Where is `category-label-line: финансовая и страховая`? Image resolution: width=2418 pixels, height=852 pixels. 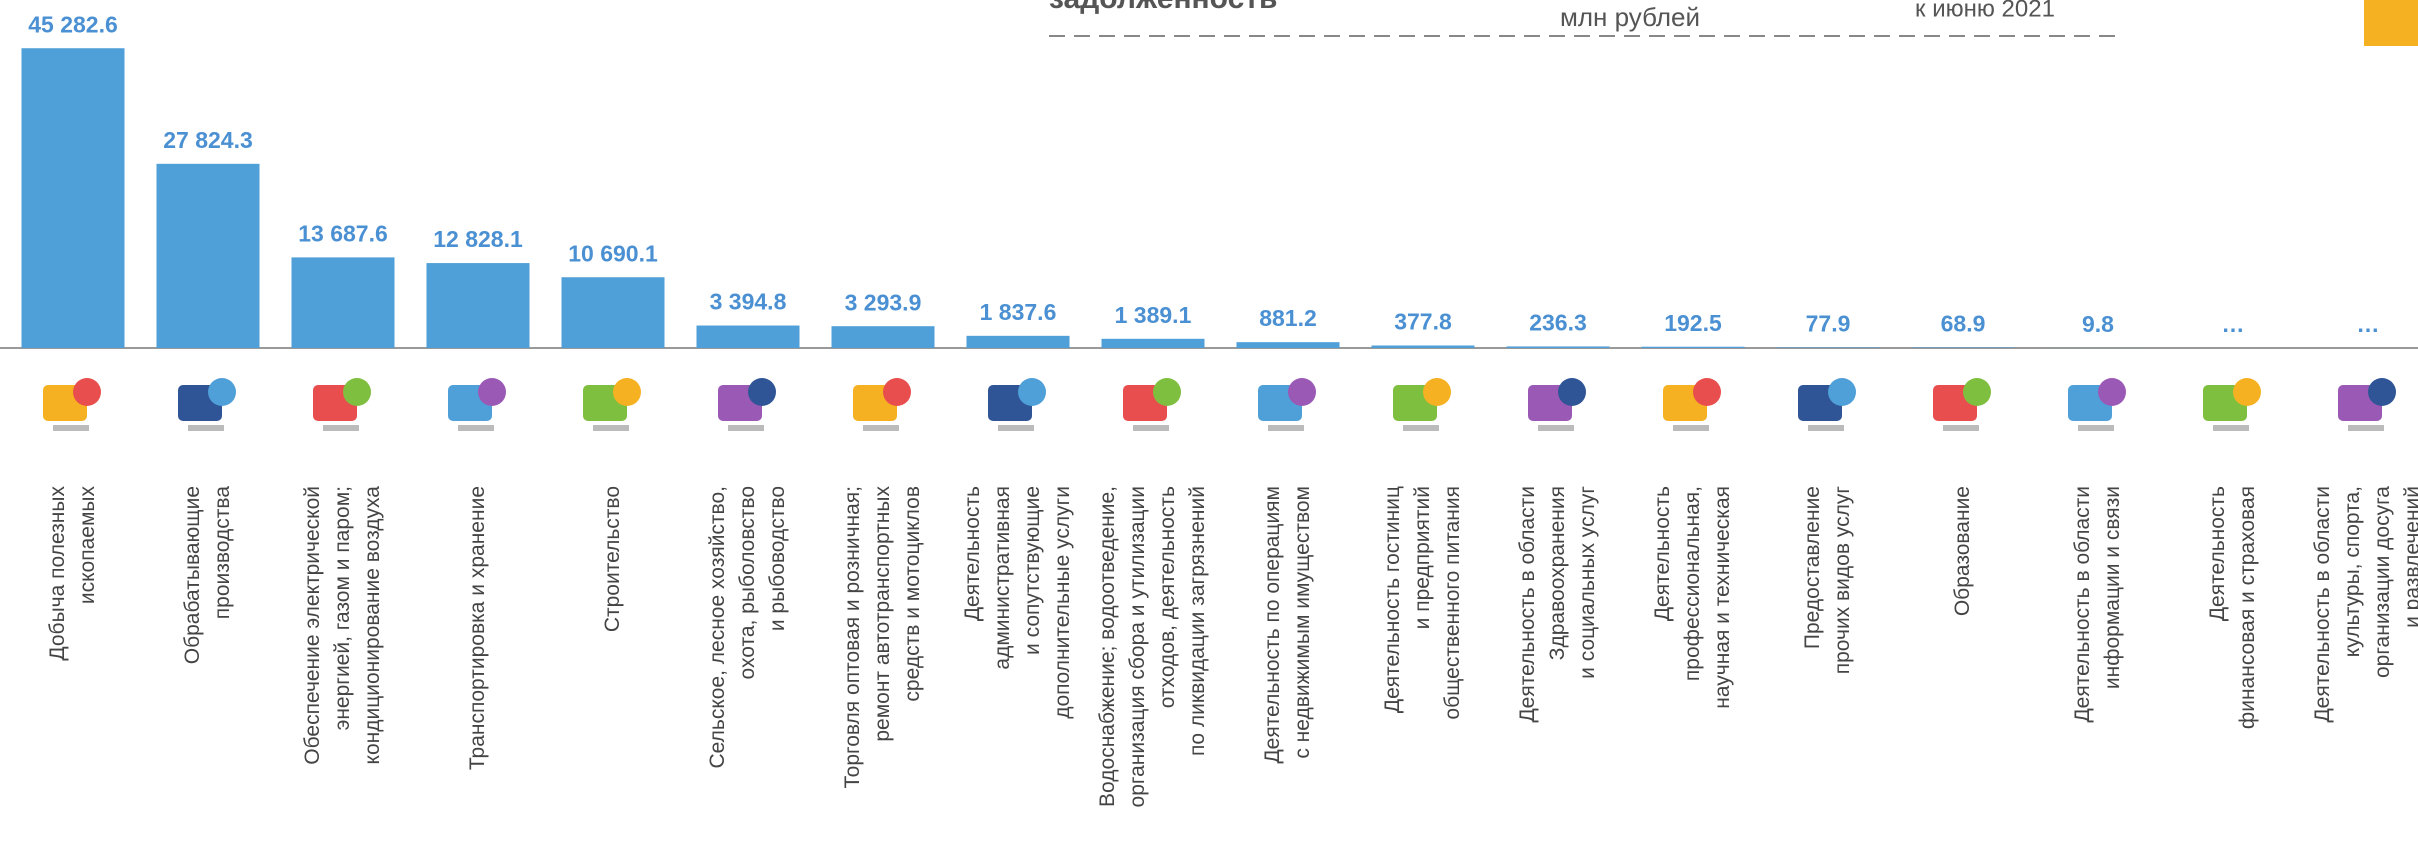 category-label-line: финансовая и страховая is located at coordinates (2247, 607).